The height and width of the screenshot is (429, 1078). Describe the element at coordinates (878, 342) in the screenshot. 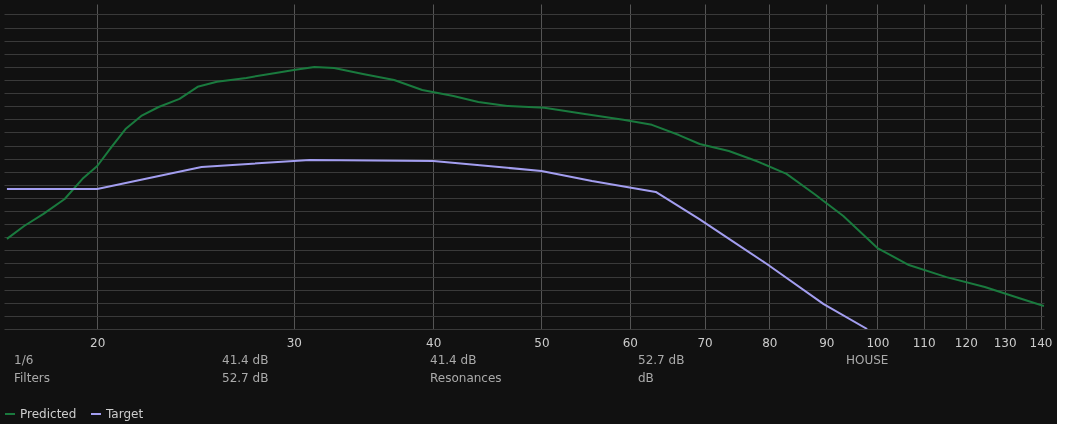

I see `x-tick-label: 100` at that location.